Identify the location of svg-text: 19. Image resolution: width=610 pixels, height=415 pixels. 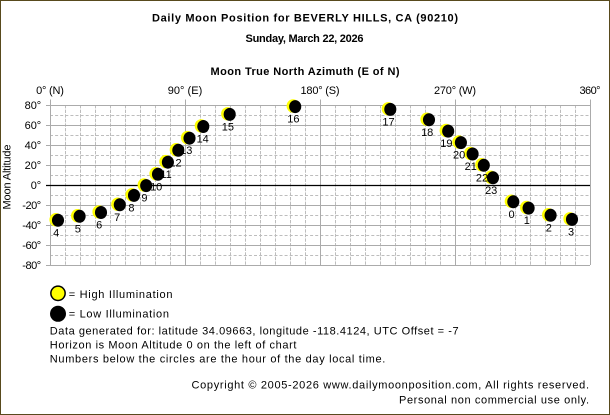
(446, 144).